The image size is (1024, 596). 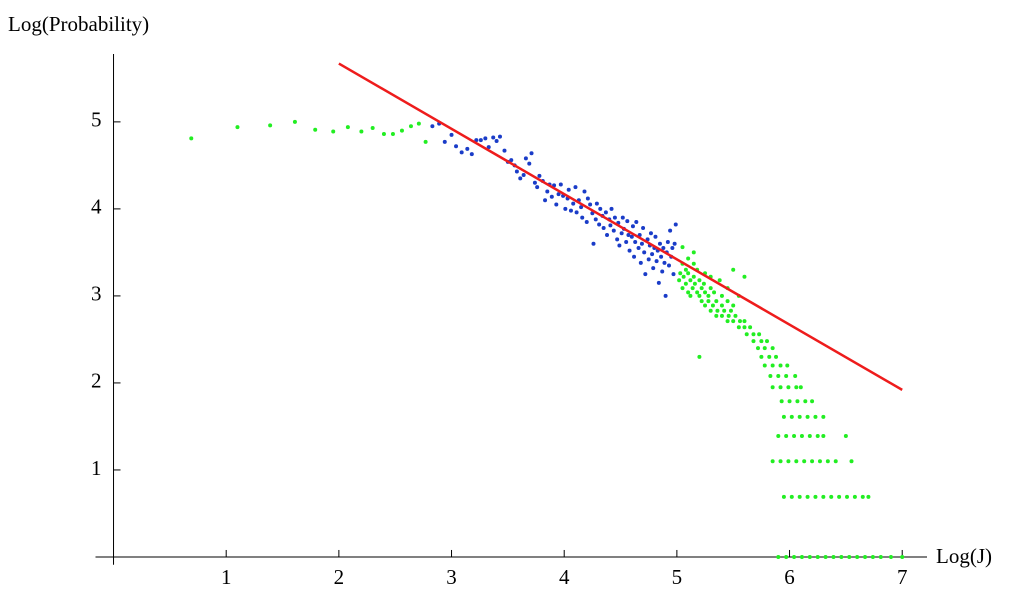 I want to click on y-tick-label: 3, so click(x=96, y=294).